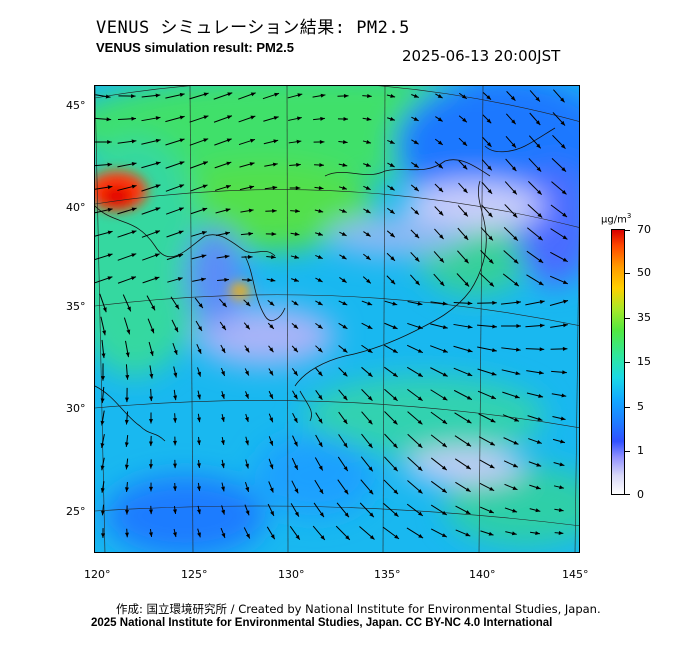  What do you see at coordinates (253, 28) in the screenshot?
I see `map-title-japanese: VENUS シミュレーション結果: PM2.5` at bounding box center [253, 28].